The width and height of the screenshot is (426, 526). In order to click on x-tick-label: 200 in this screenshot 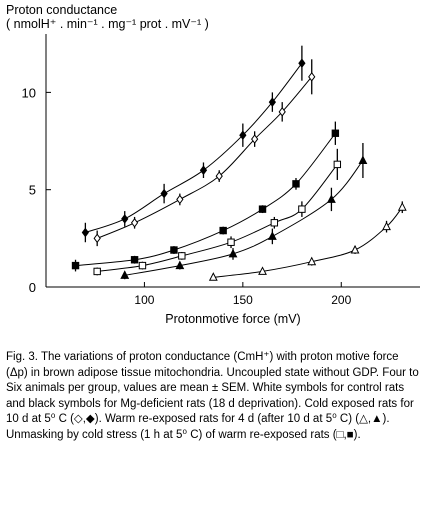, I will do `click(341, 300)`.